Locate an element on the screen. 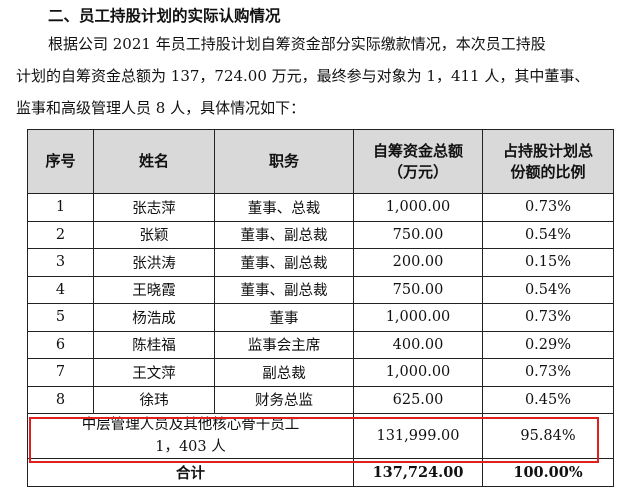  cell-name: 王文萍 is located at coordinates (154, 372).